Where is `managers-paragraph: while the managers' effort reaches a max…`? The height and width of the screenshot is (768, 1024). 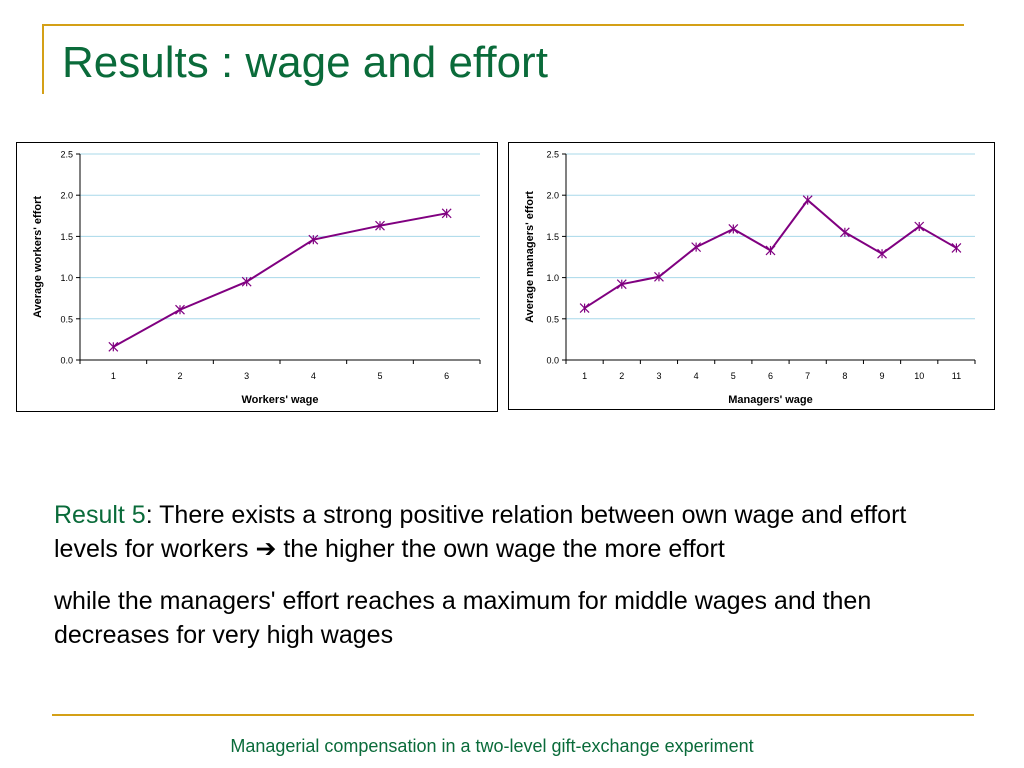 managers-paragraph: while the managers' effort reaches a max… is located at coordinates (463, 618).